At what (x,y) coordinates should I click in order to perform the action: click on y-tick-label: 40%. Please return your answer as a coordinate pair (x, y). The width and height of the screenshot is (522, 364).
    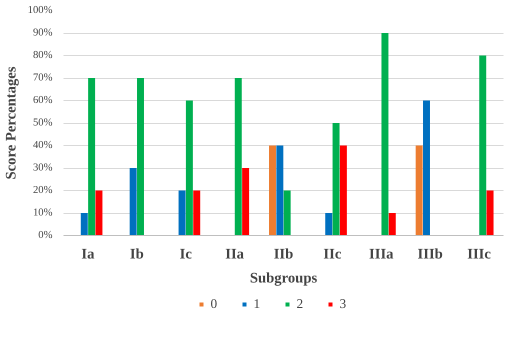
    Looking at the image, I should click on (42, 145).